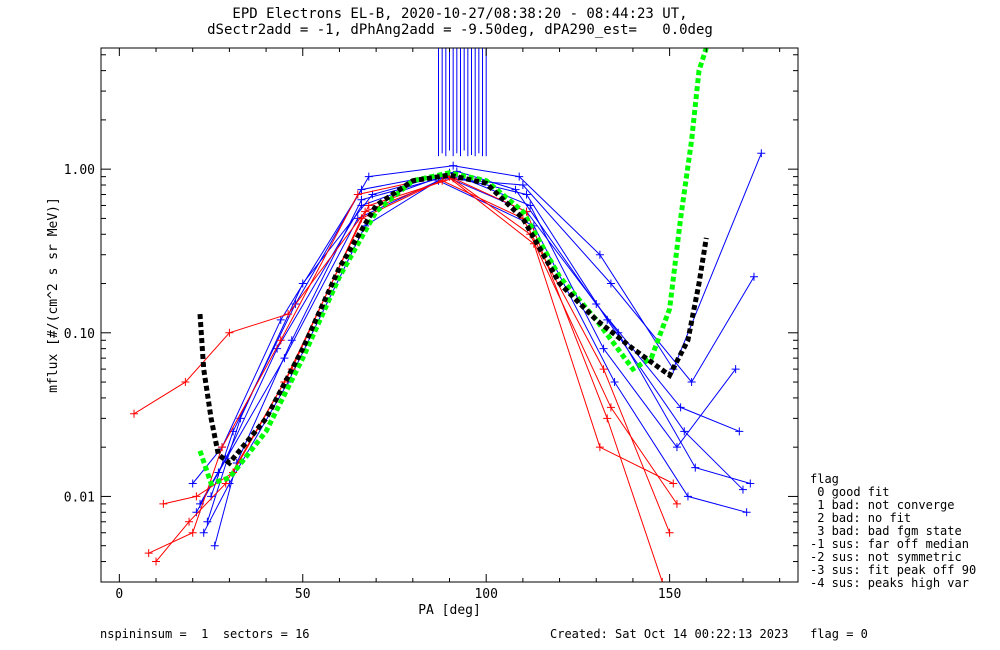 The width and height of the screenshot is (1000, 650). What do you see at coordinates (79, 497) in the screenshot?
I see `y-tick-label: 0.01` at bounding box center [79, 497].